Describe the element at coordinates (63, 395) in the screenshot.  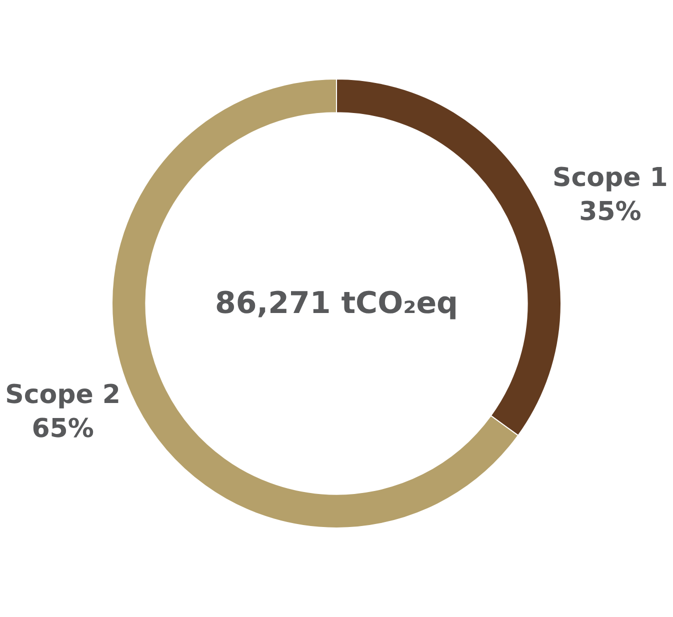
I see `slice-label: Scope 2` at that location.